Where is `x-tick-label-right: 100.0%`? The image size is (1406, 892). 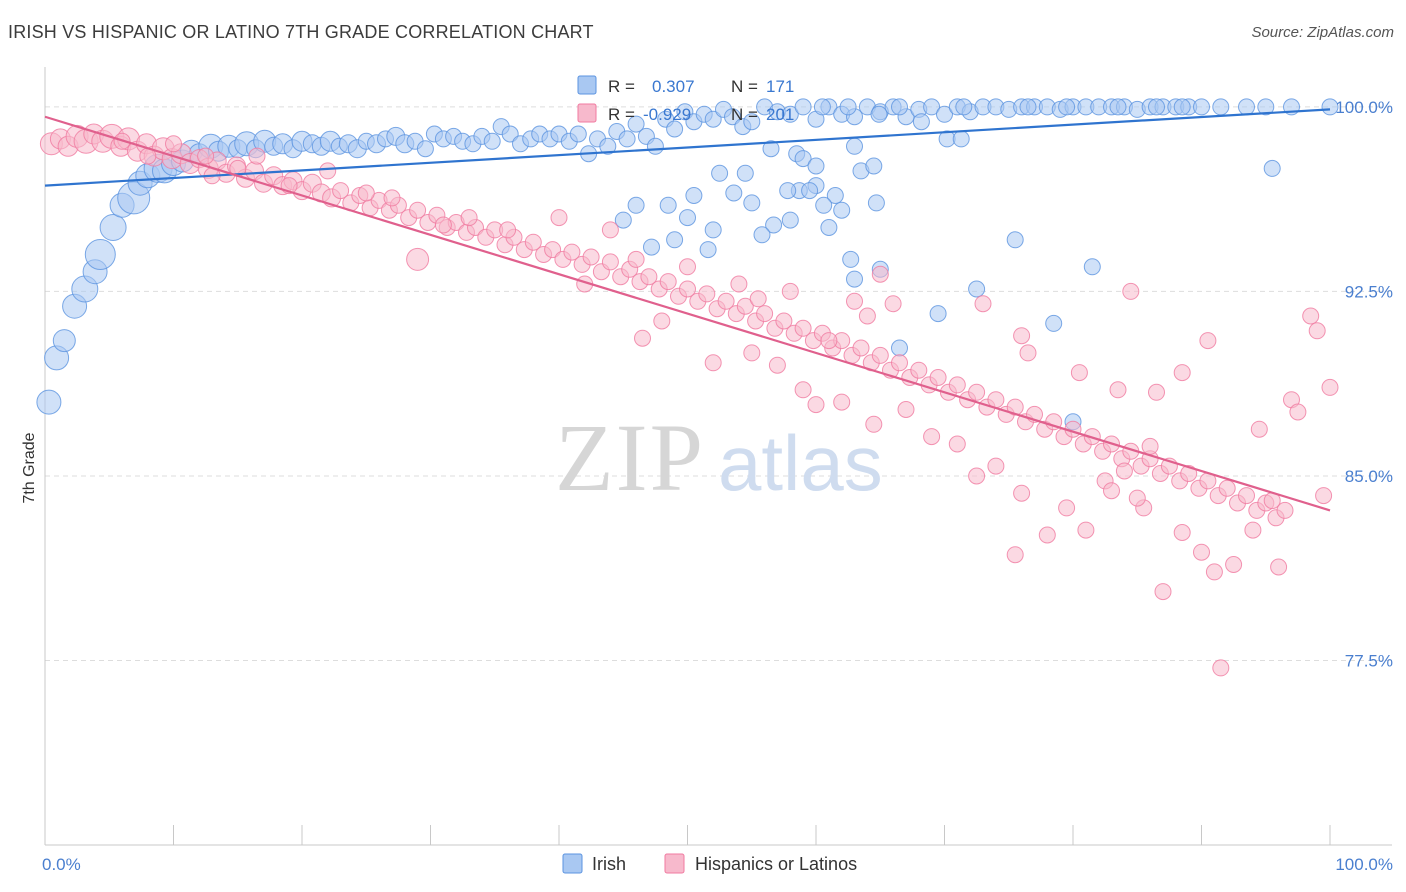
x-tick-label-right: 100.0% is located at coordinates (1364, 864).